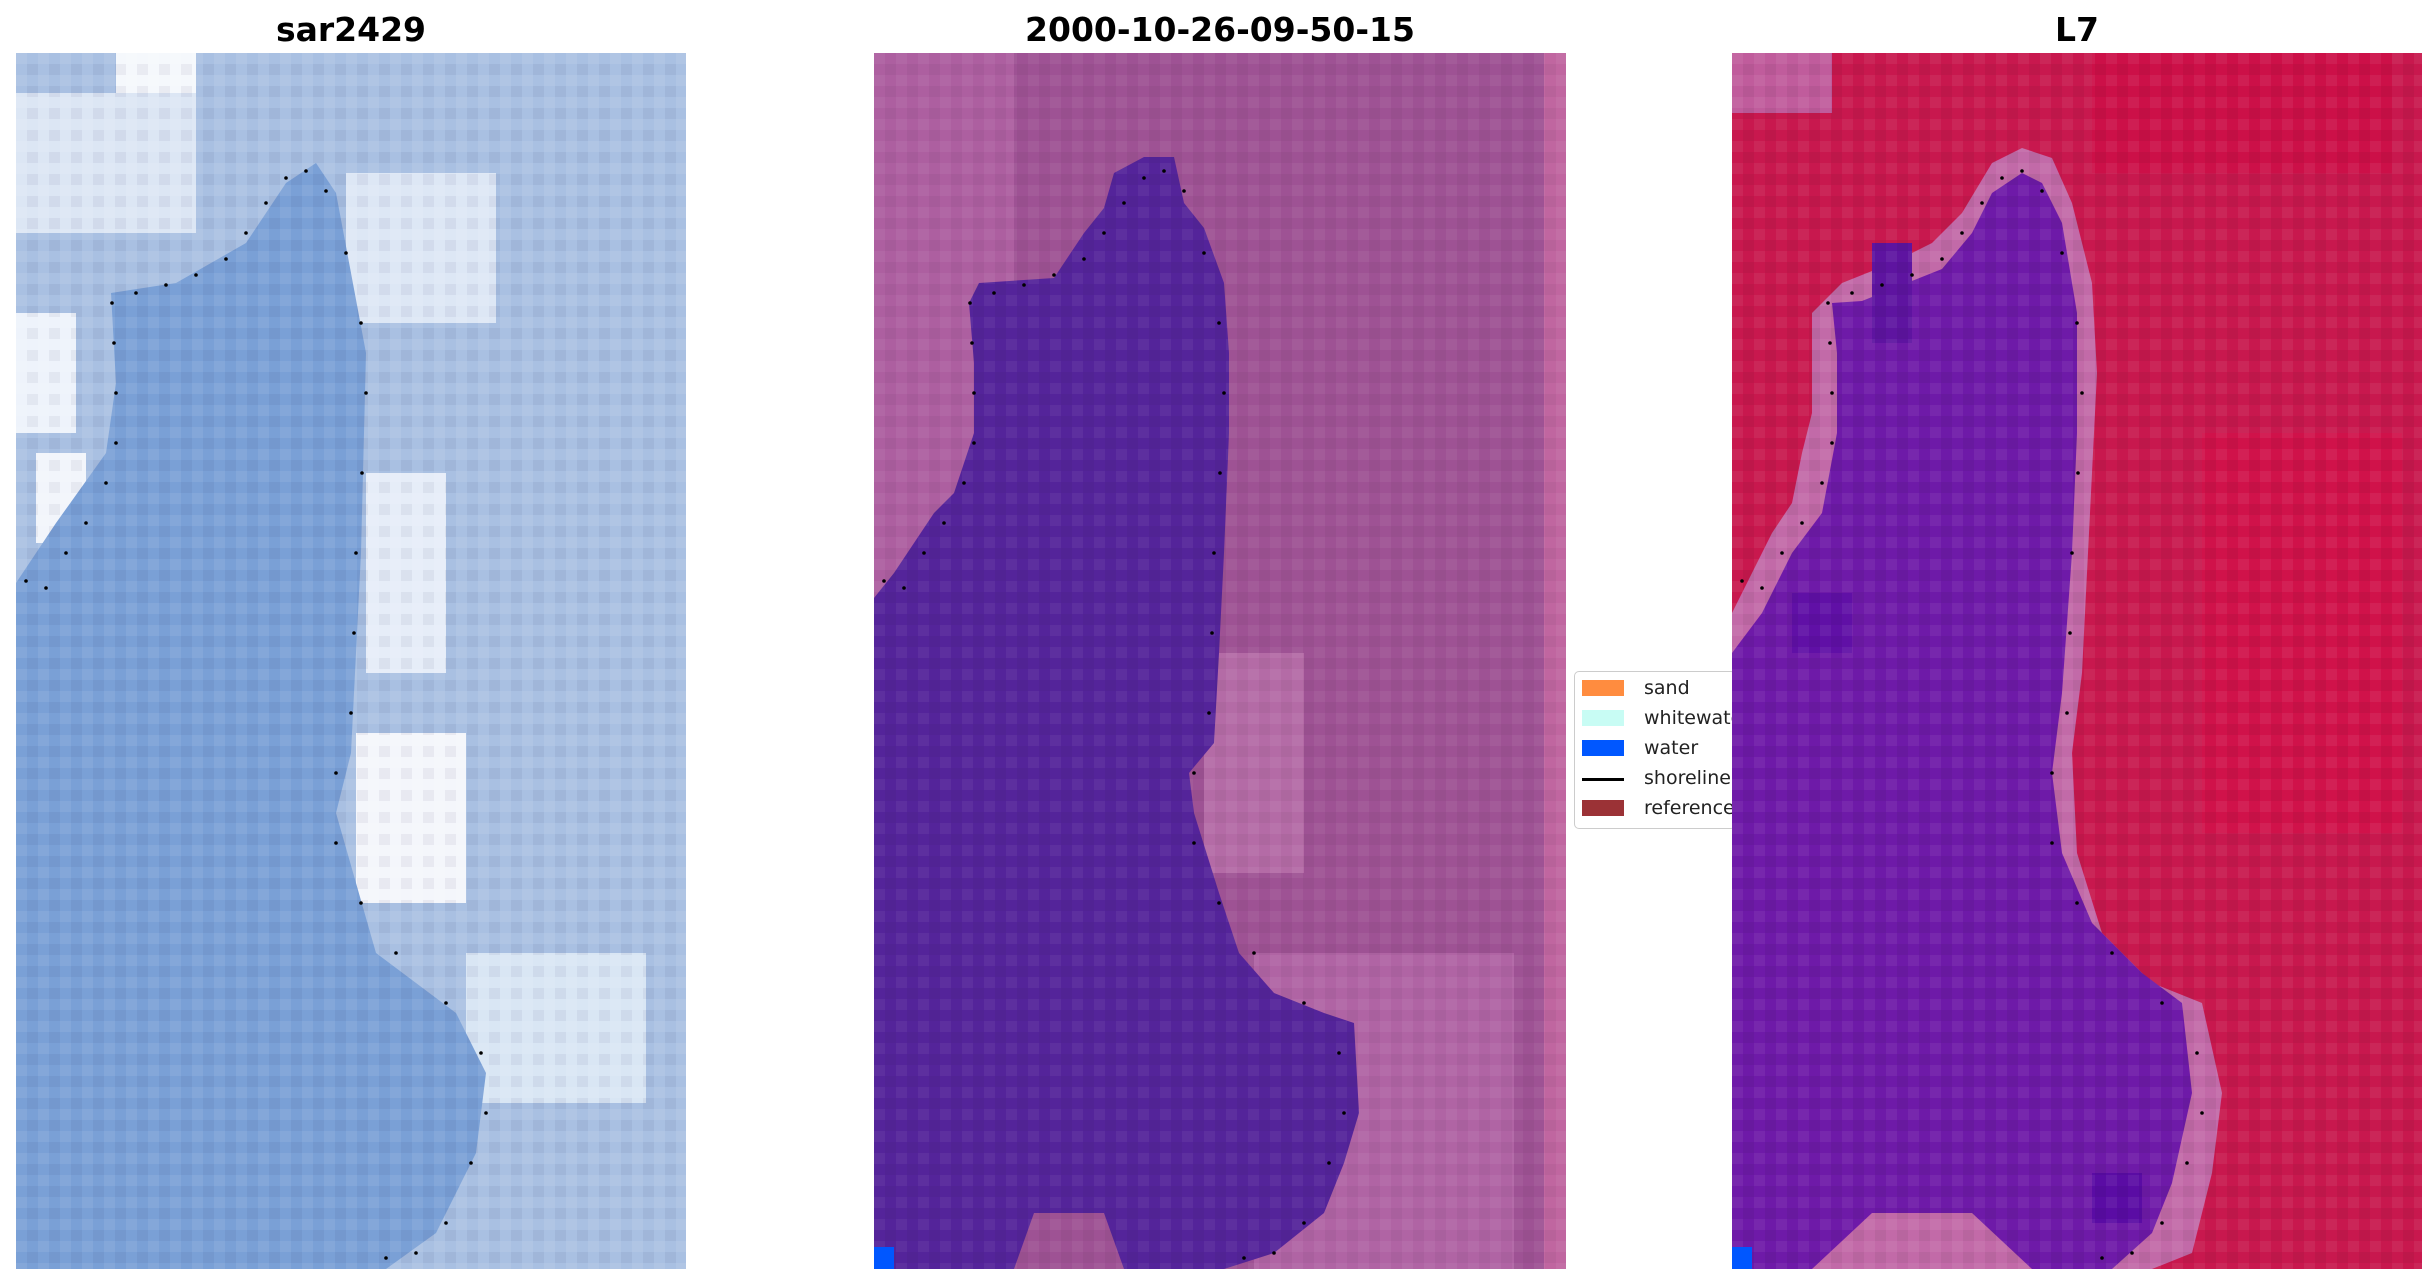 The width and height of the screenshot is (2436, 1283). What do you see at coordinates (1603, 718) in the screenshot?
I see `legend-swatch-whitewater` at bounding box center [1603, 718].